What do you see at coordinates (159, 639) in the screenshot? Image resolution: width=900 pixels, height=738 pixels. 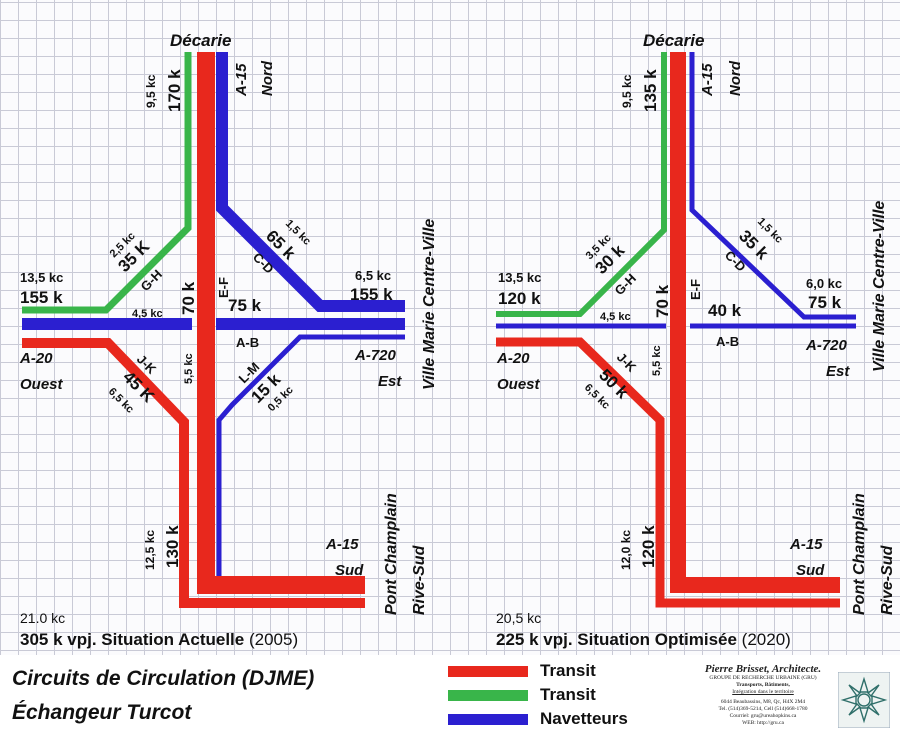 I see `total-left: 305 k vpj. Situation Actuelle (2005)` at bounding box center [159, 639].